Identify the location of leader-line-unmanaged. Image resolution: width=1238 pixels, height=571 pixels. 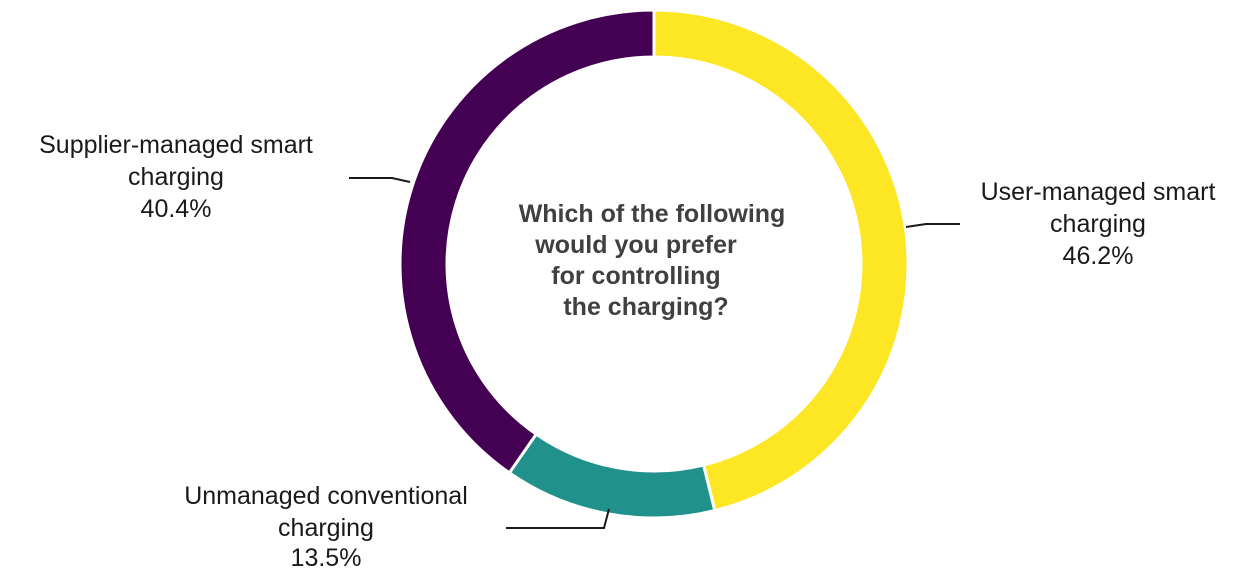
(558, 518).